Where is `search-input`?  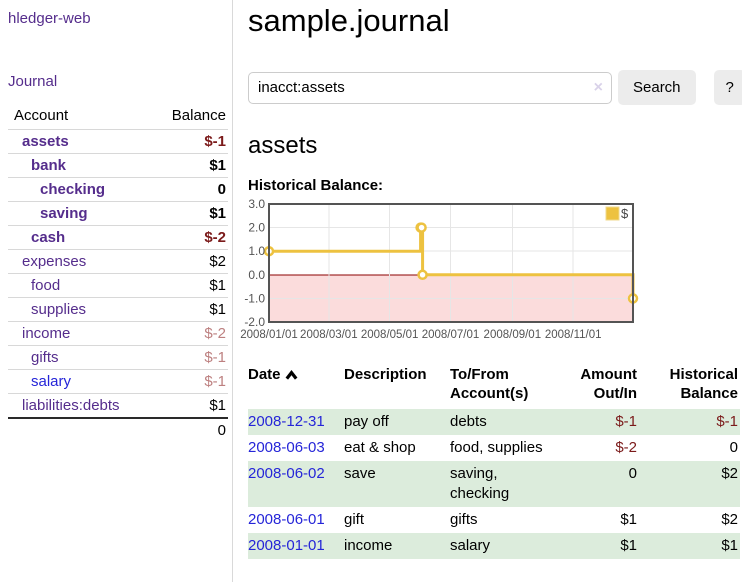 search-input is located at coordinates (430, 87).